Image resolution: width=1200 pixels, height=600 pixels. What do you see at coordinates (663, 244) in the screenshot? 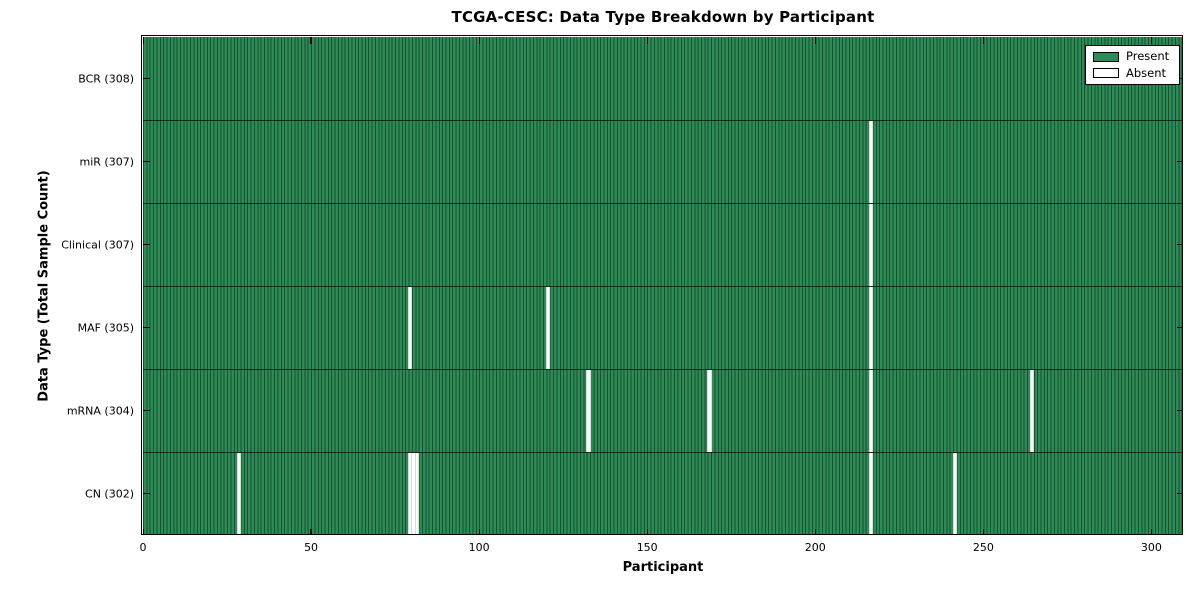
I see `heatmap-row-clinical` at bounding box center [663, 244].